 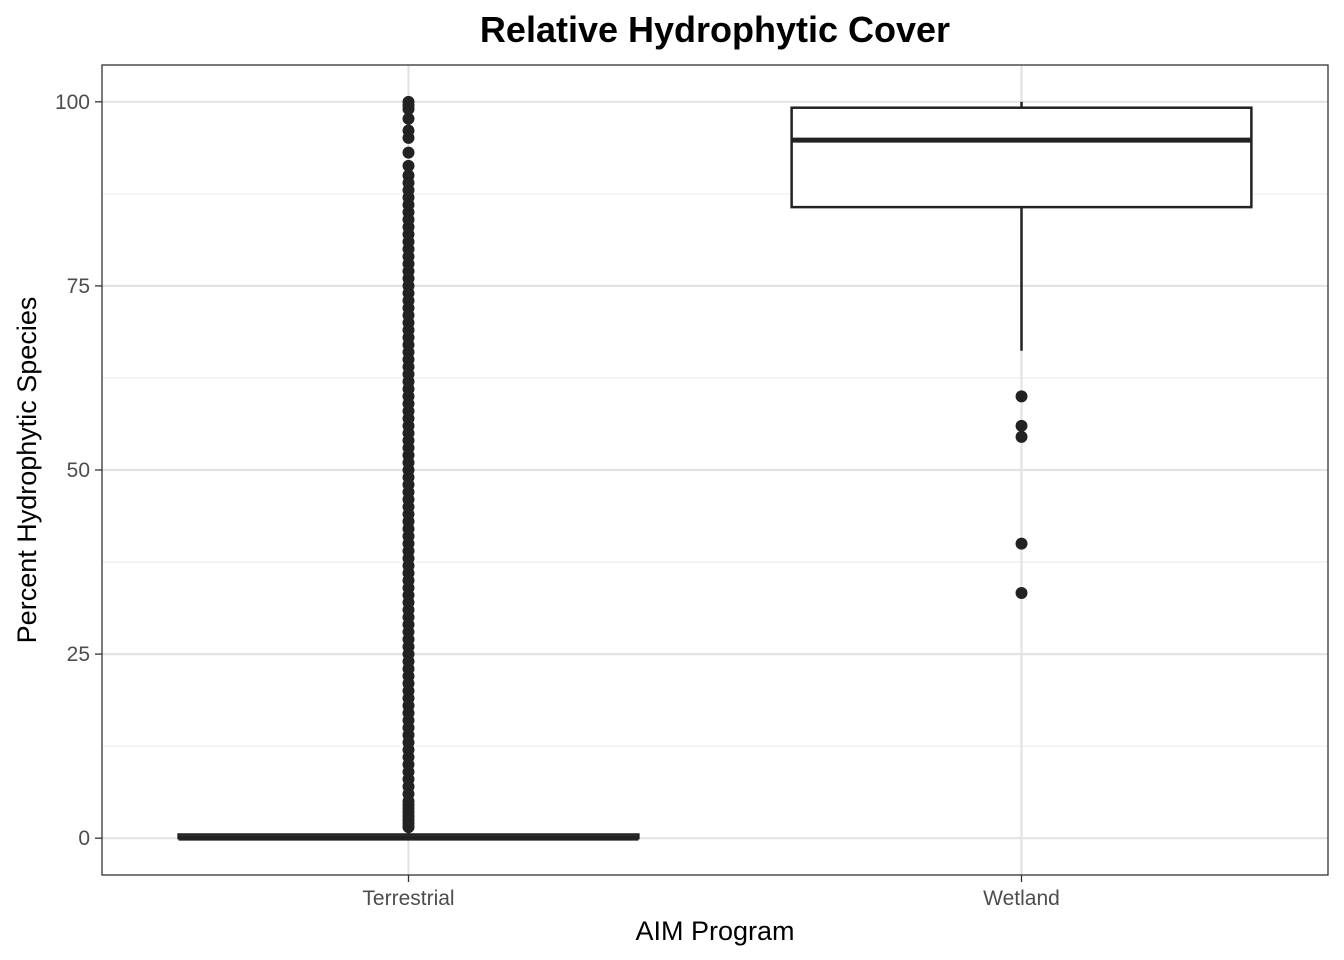 What do you see at coordinates (78, 286) in the screenshot?
I see `y-tick-label: 75` at bounding box center [78, 286].